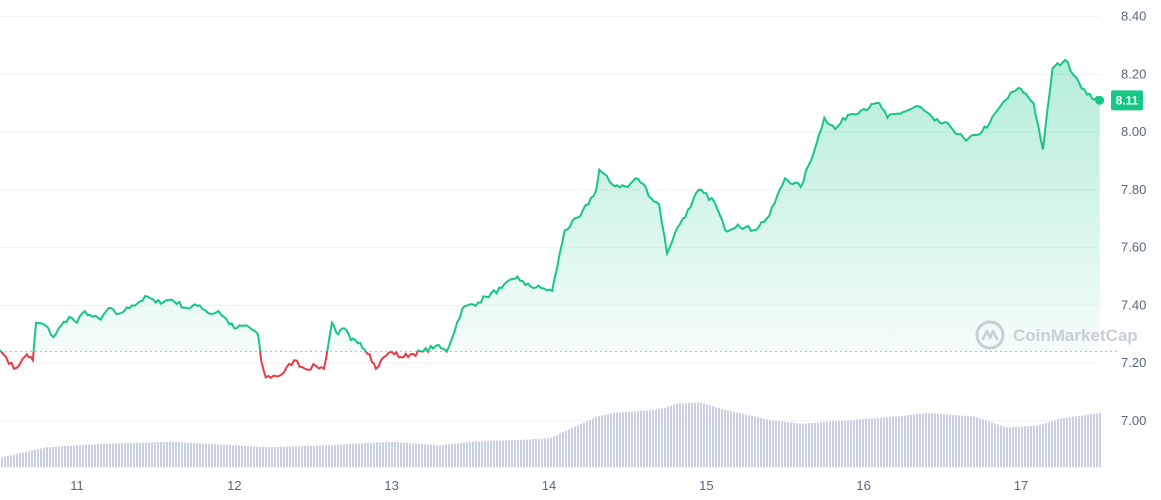 The width and height of the screenshot is (1161, 500). I want to click on current-price-label: 8.11, so click(1127, 100).